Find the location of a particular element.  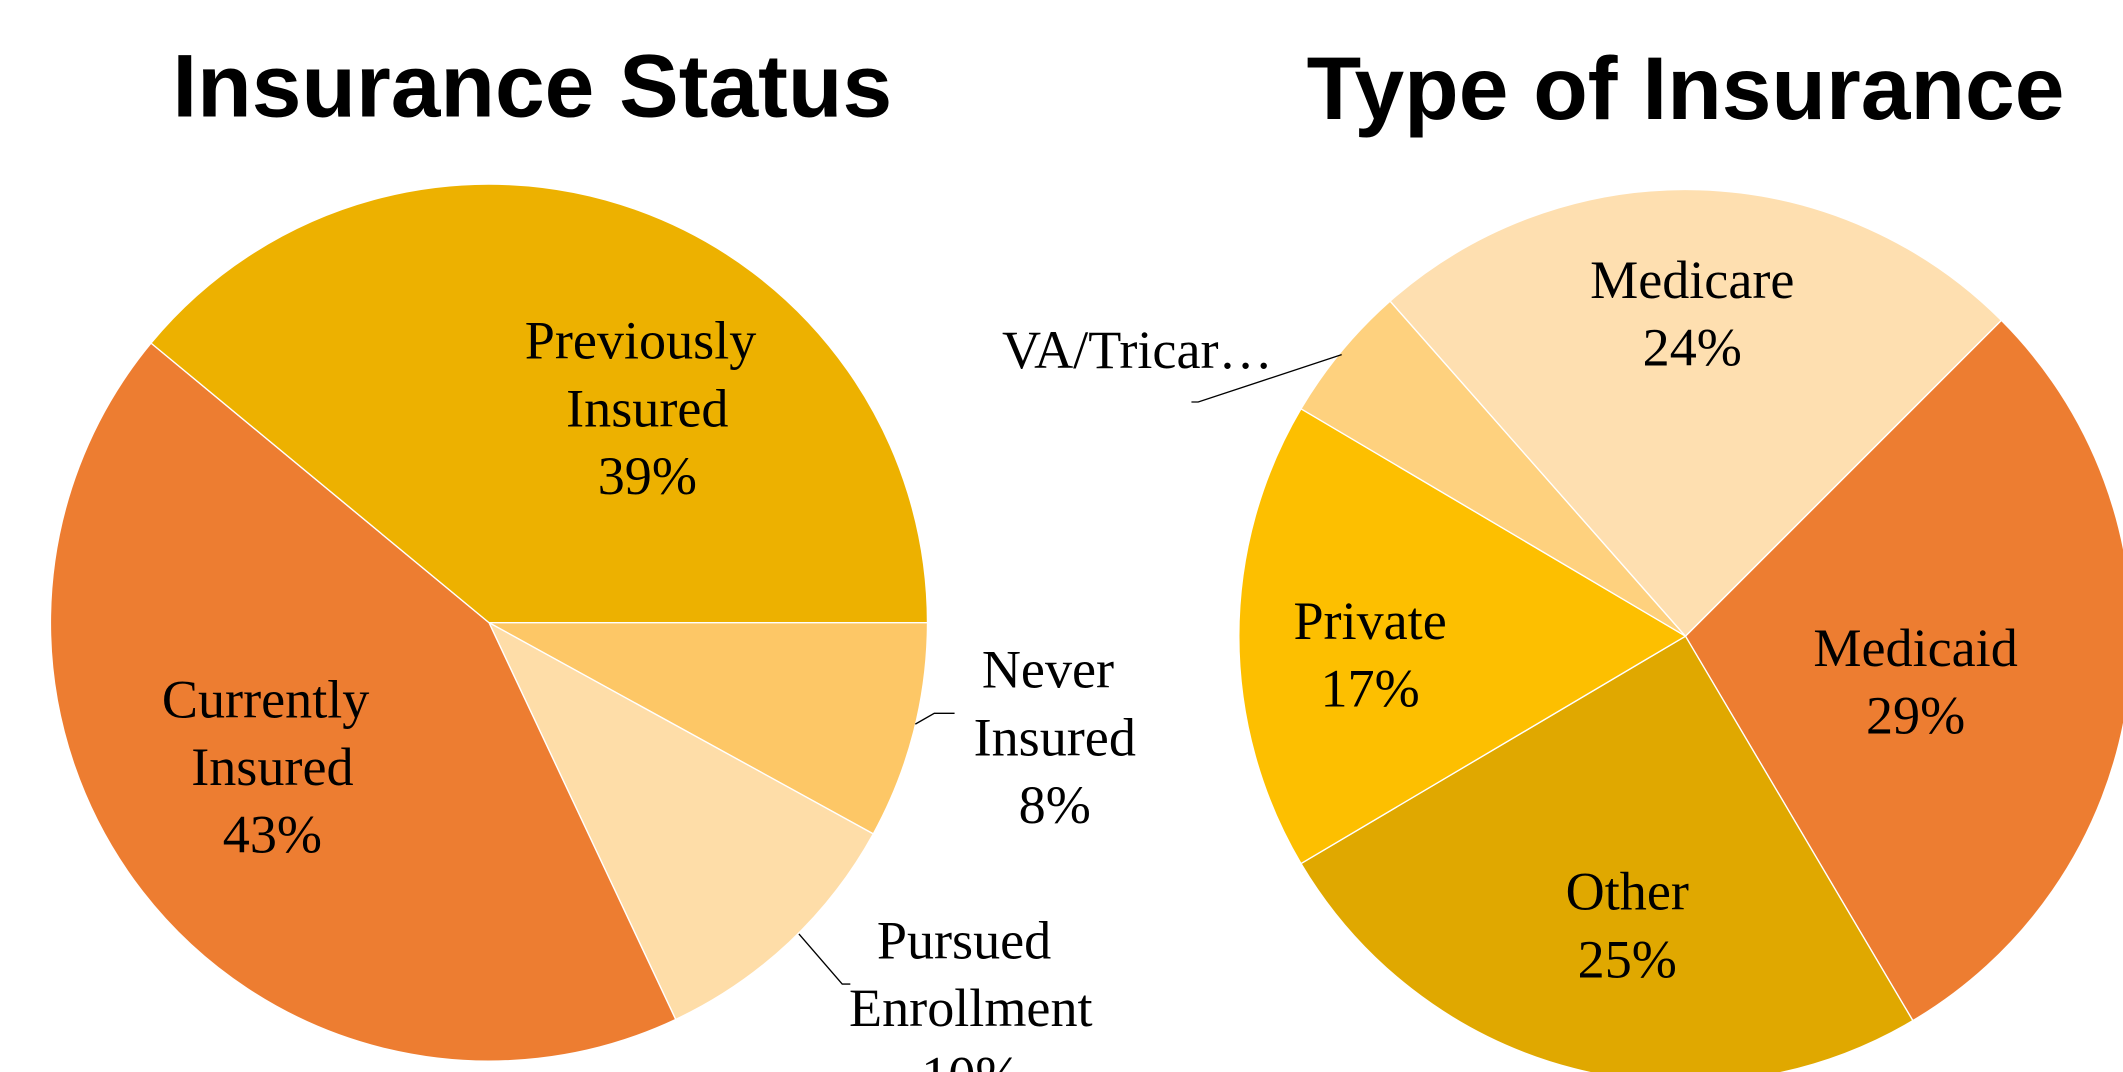

slice-value-label: 24% is located at coordinates (1692, 347).